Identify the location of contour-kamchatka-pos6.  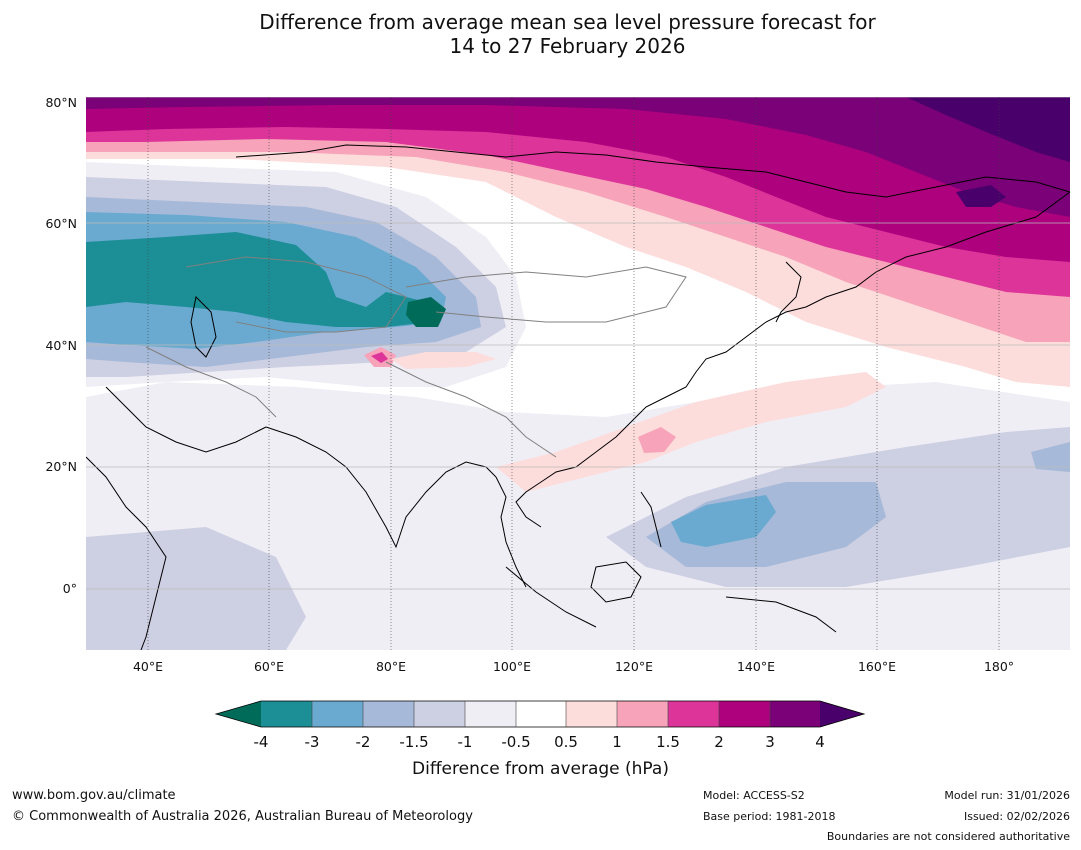
(981, 196).